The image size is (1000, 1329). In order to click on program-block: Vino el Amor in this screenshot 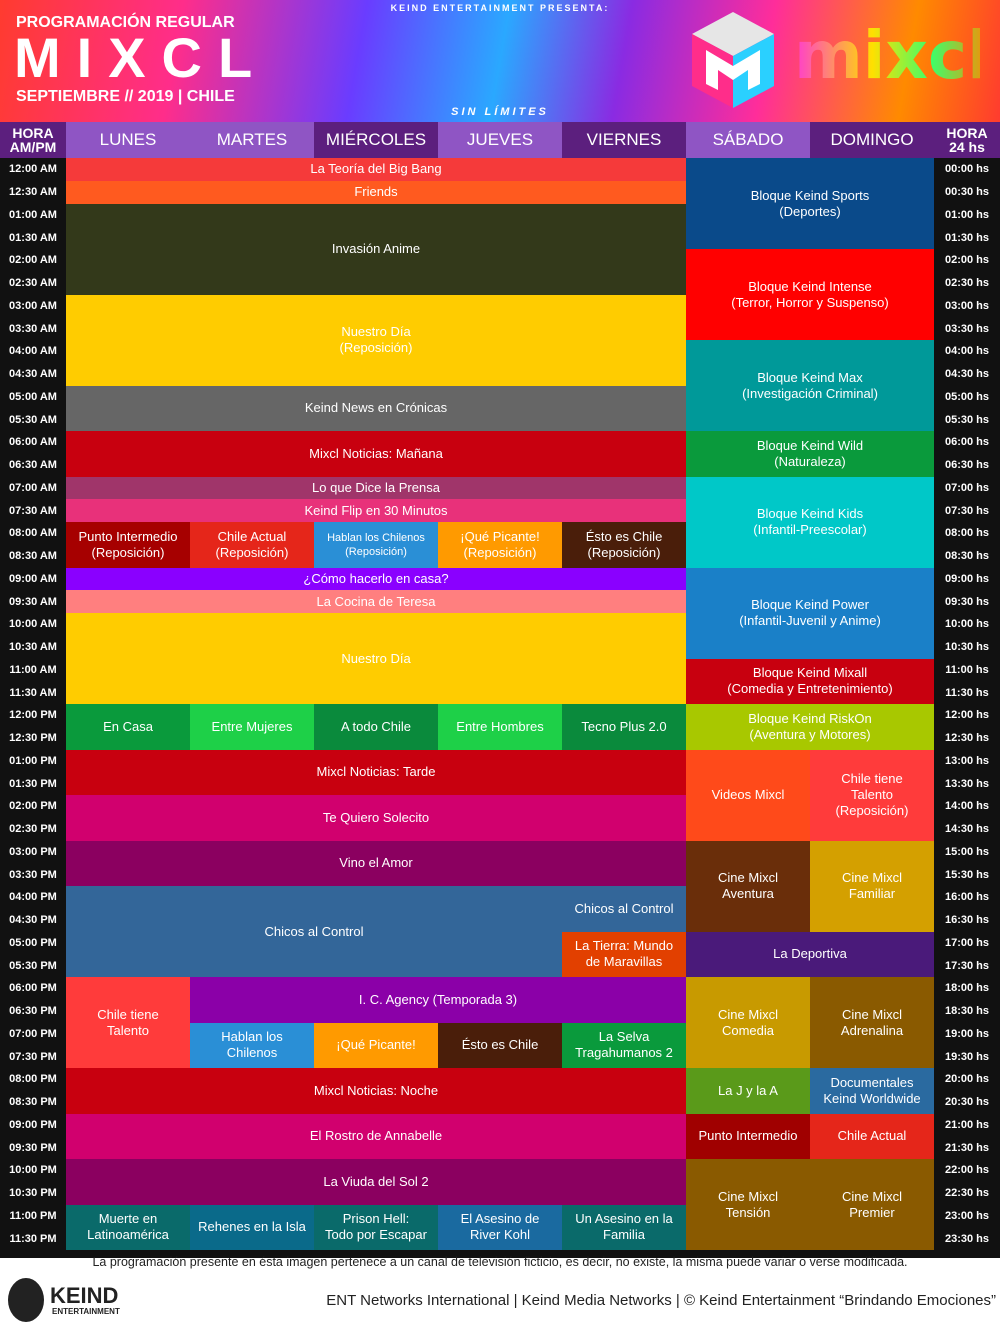, I will do `click(376, 863)`.